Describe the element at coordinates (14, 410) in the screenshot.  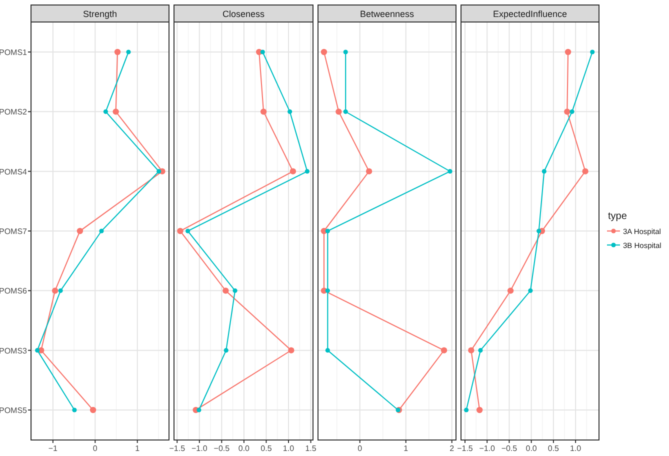
I see `y-tick-label: POMS5` at that location.